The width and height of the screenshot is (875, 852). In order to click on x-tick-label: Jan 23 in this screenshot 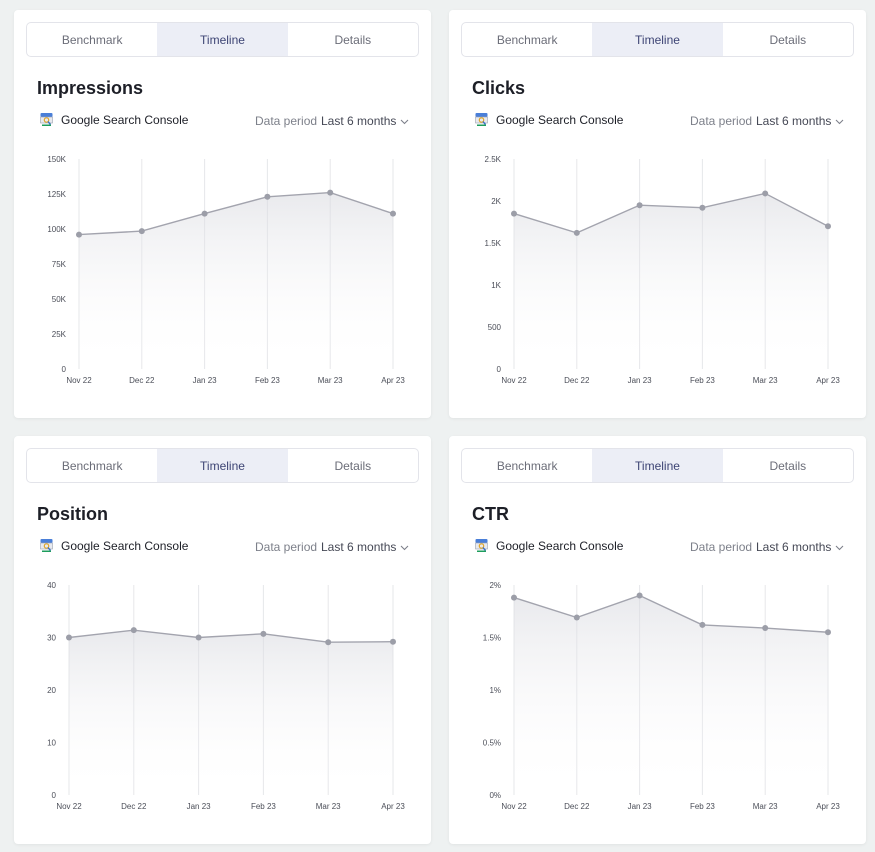, I will do `click(205, 380)`.